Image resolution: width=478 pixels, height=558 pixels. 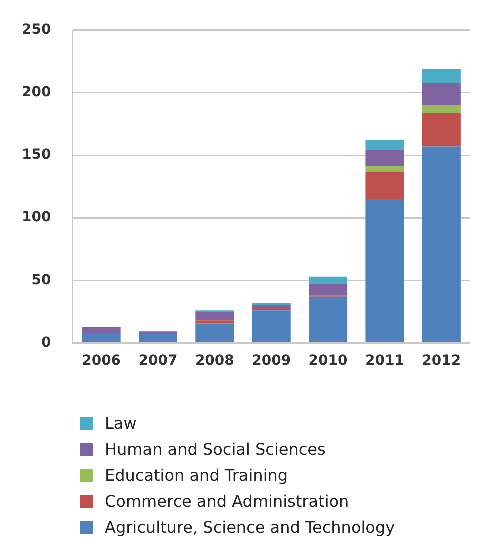 I want to click on x-tick-label: 2007, so click(x=158, y=361).